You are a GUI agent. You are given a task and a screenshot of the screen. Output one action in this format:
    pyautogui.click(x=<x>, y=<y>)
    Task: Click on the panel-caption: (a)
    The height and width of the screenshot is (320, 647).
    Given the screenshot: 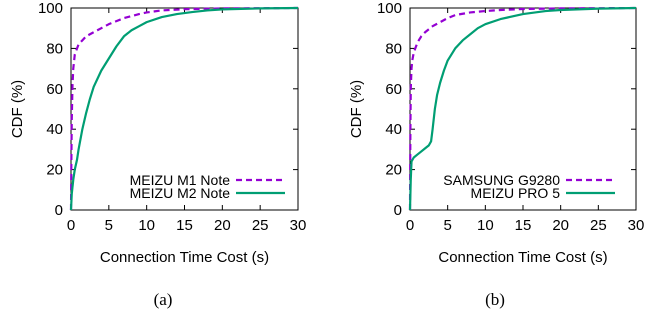 What is the action you would take?
    pyautogui.click(x=163, y=299)
    